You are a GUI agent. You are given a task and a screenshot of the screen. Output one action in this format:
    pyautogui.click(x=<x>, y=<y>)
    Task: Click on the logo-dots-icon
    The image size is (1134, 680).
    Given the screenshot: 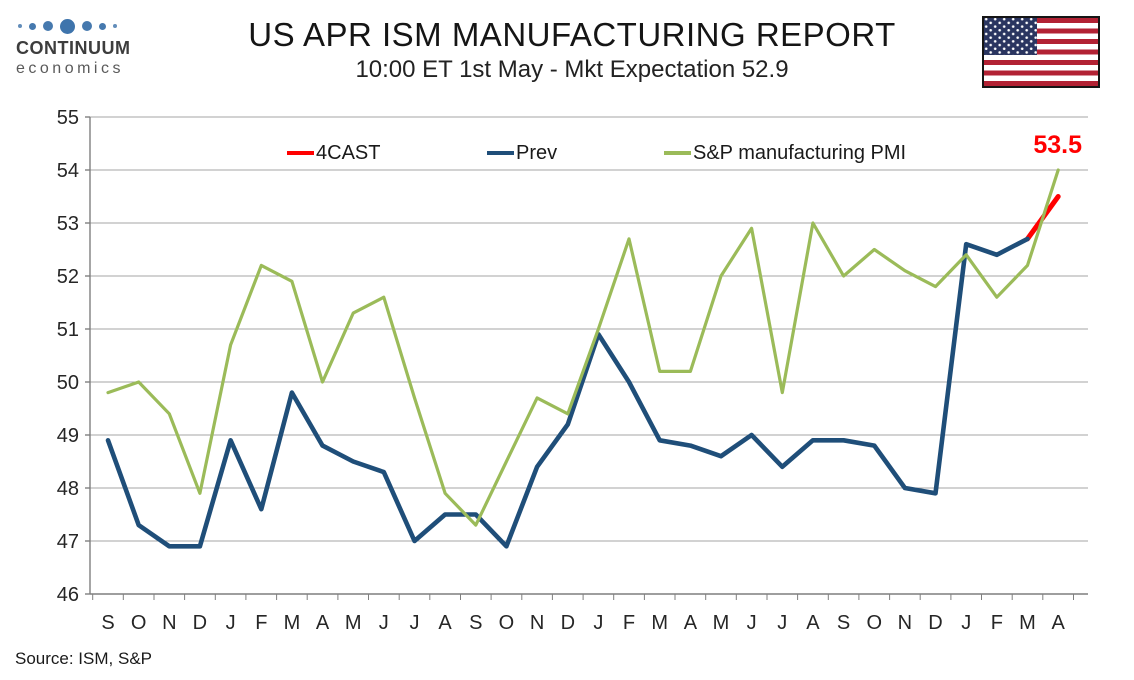 What is the action you would take?
    pyautogui.click(x=92, y=26)
    